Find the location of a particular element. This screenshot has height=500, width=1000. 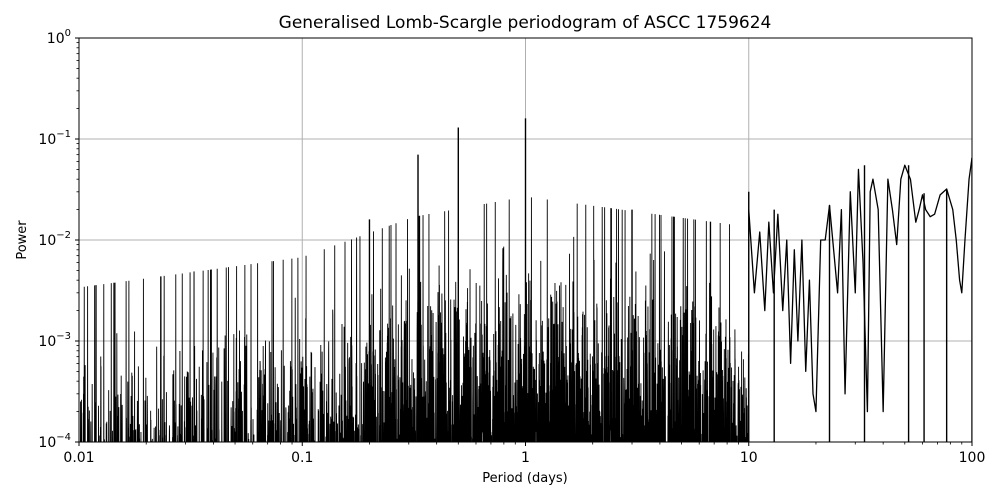

series-line-long is located at coordinates (860, 285).